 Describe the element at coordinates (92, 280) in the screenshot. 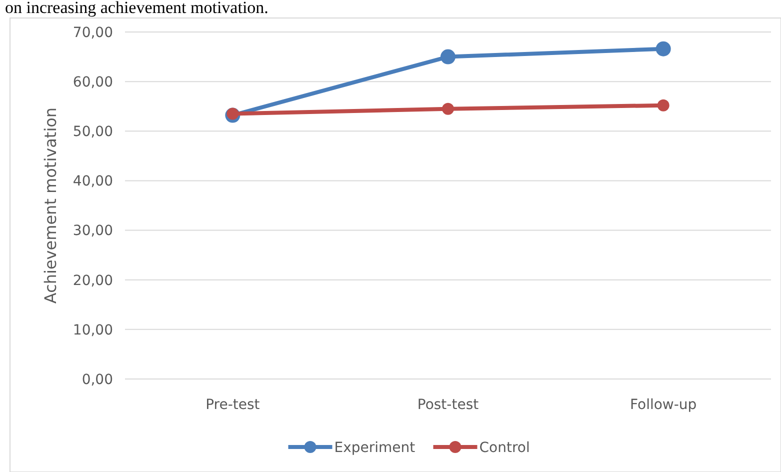

I see `y-tick-label: 20,00` at that location.